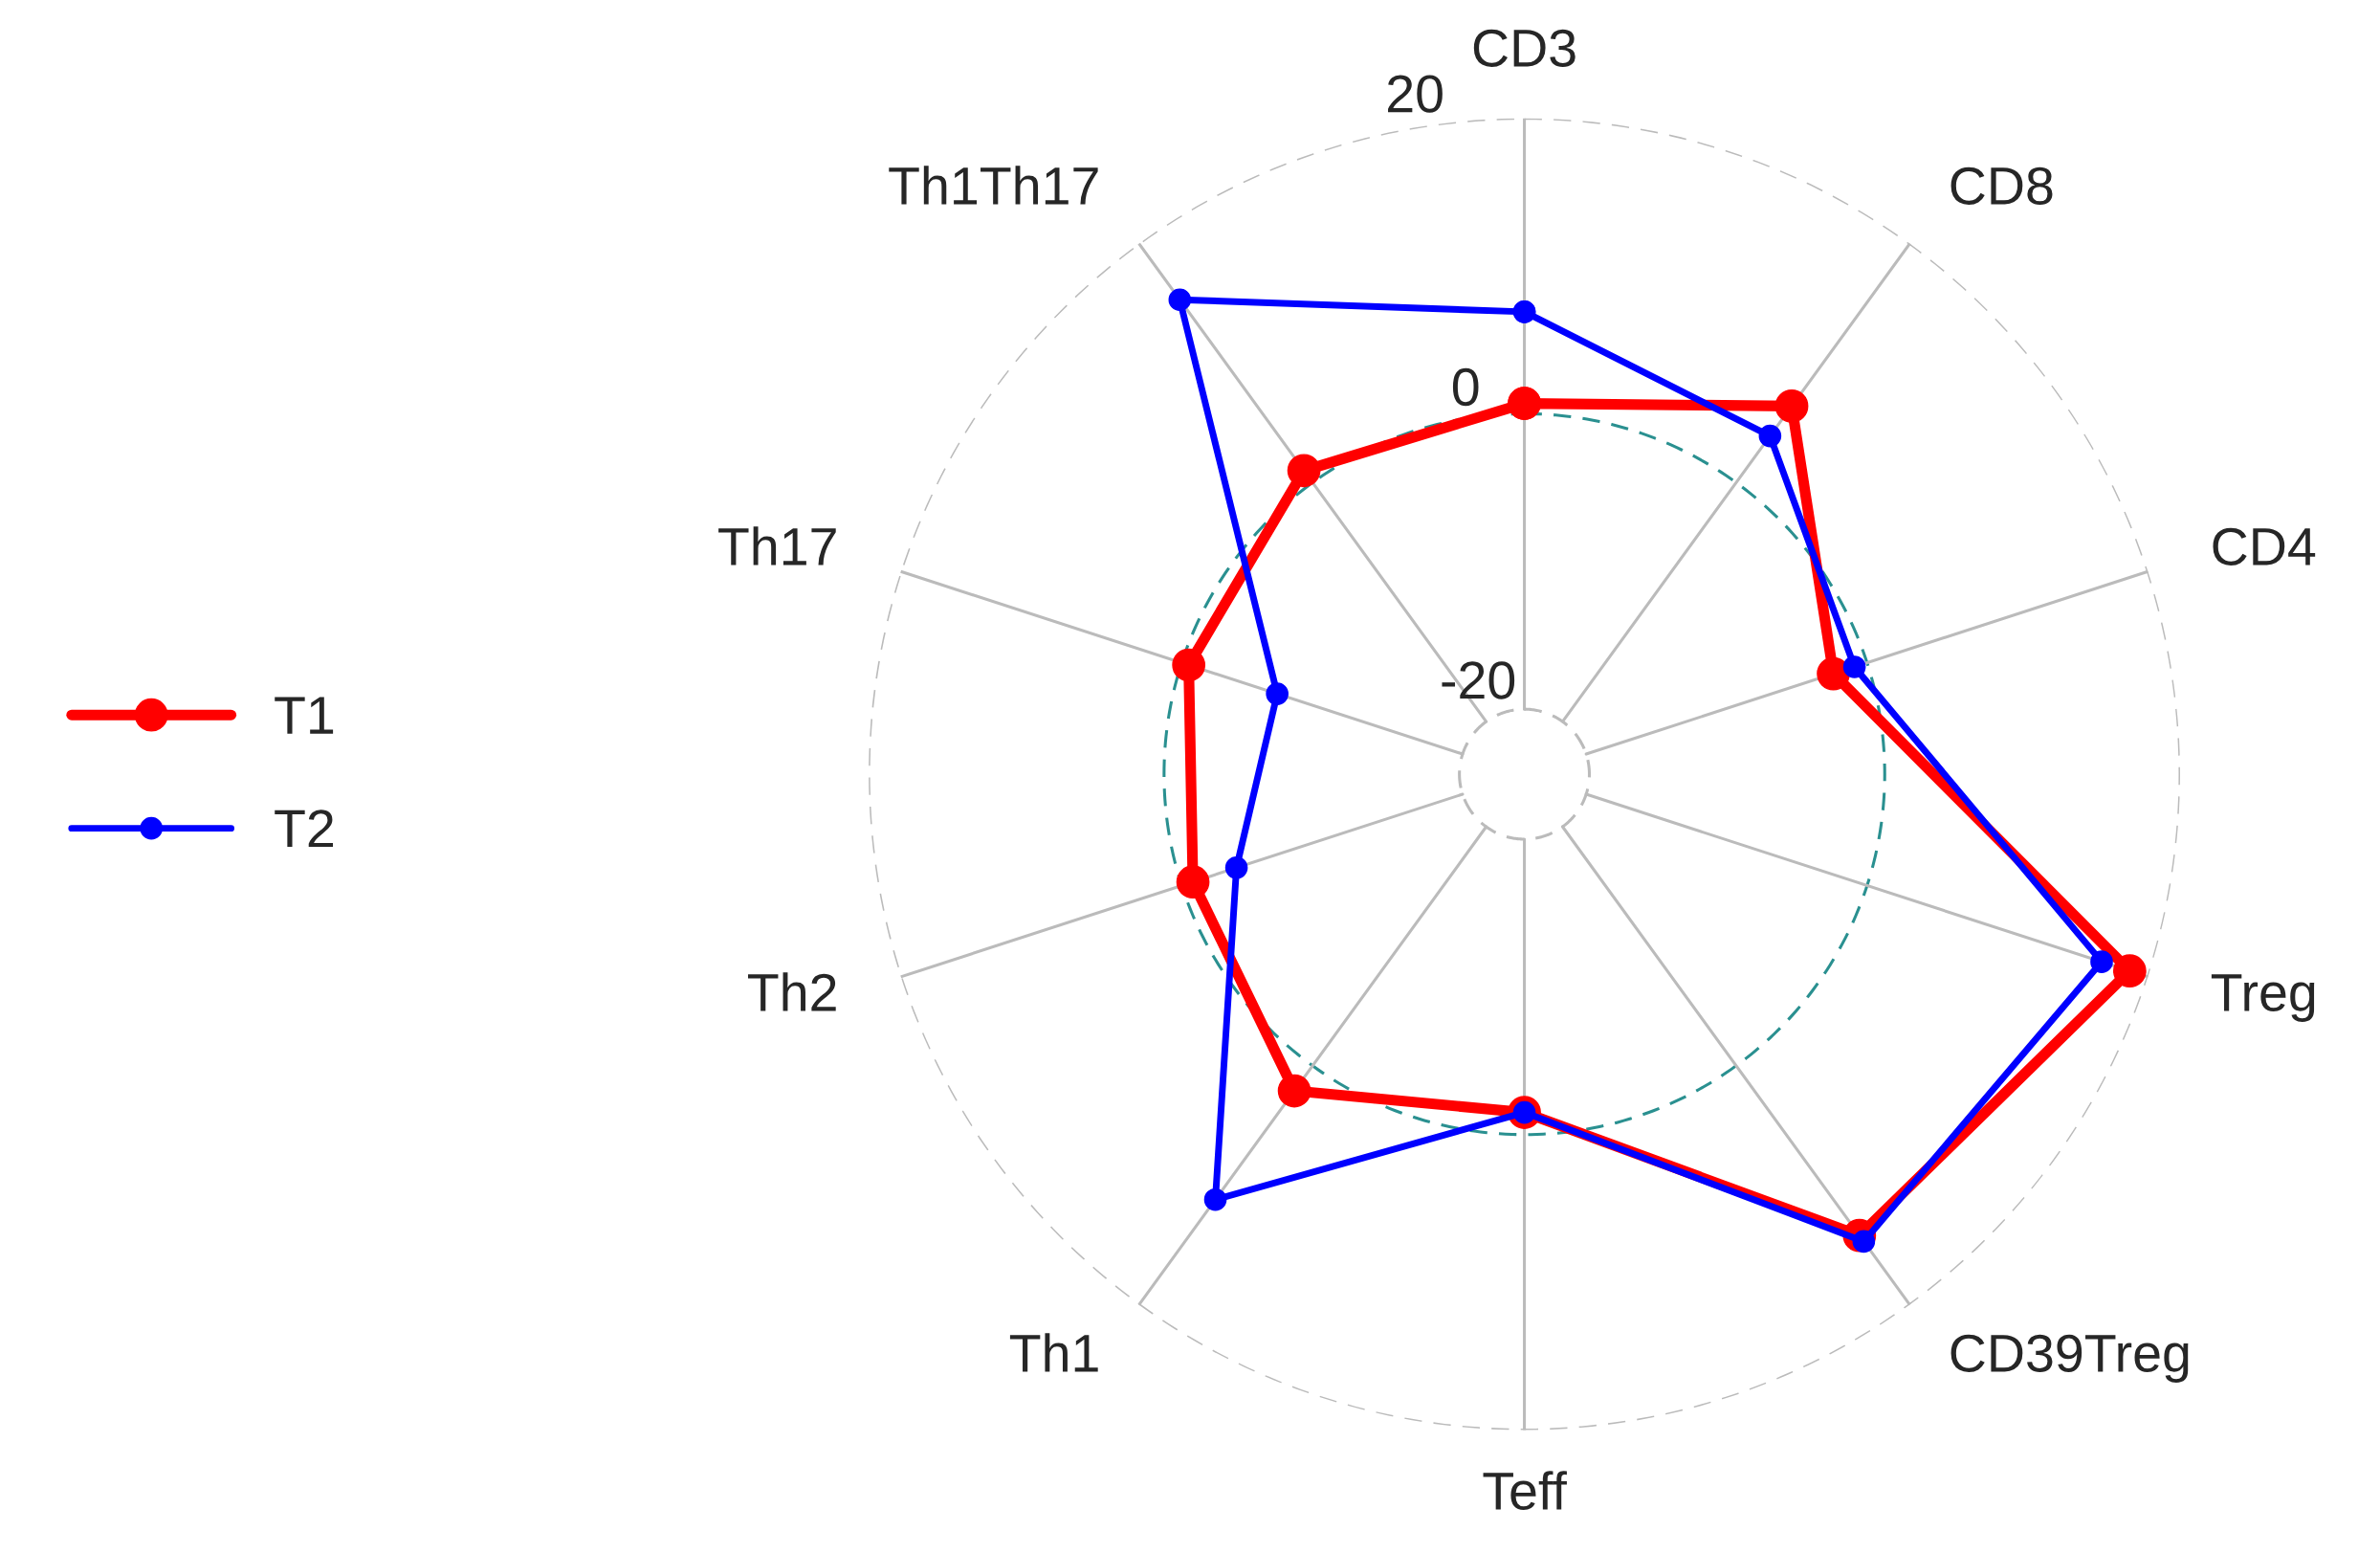 Image resolution: width=2380 pixels, height=1553 pixels. Describe the element at coordinates (1465, 387) in the screenshot. I see `y-tick-label: 0` at that location.